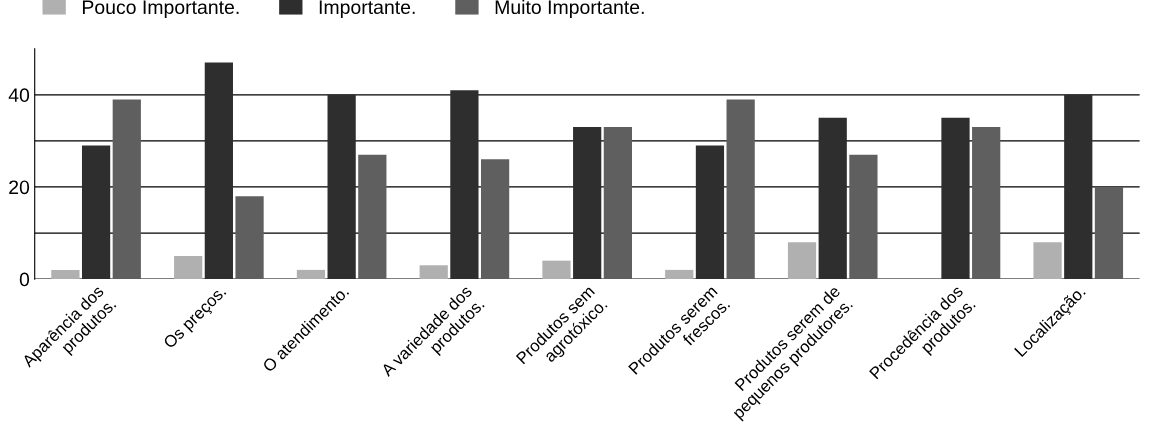 This screenshot has width=1157, height=443. I want to click on legend-label: Muito Importante., so click(569, 9).